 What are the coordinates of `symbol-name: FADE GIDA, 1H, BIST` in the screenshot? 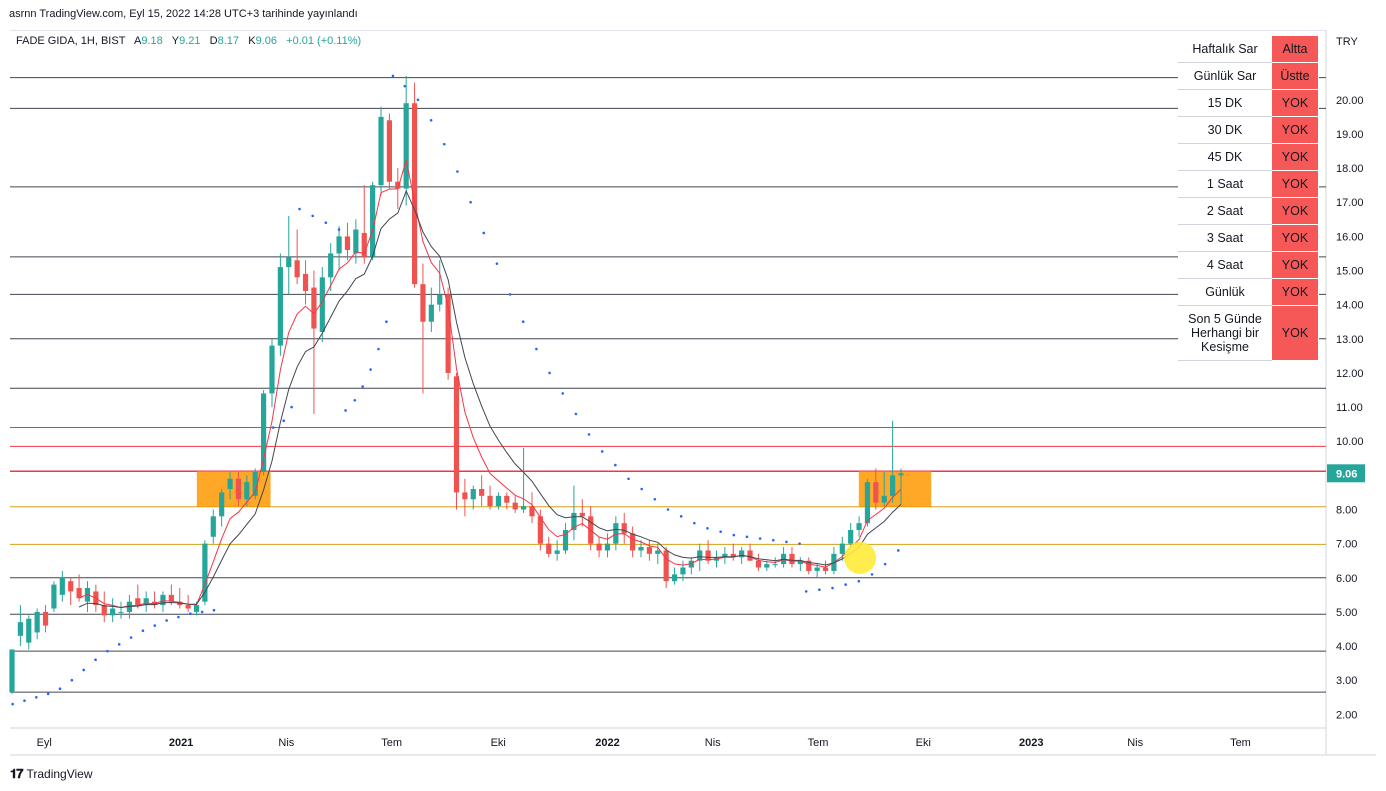 It's located at (71, 41).